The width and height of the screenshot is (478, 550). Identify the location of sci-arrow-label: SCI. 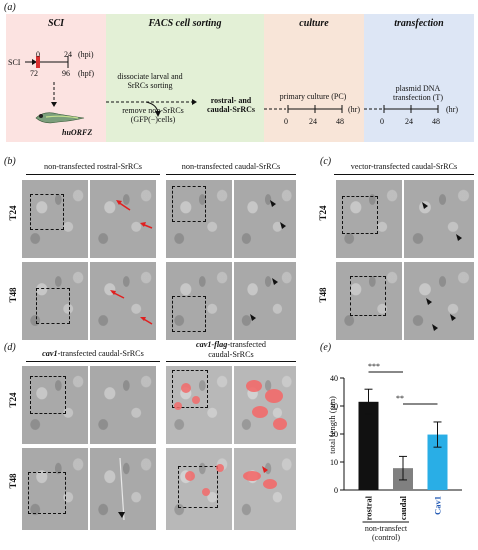
(14, 62).